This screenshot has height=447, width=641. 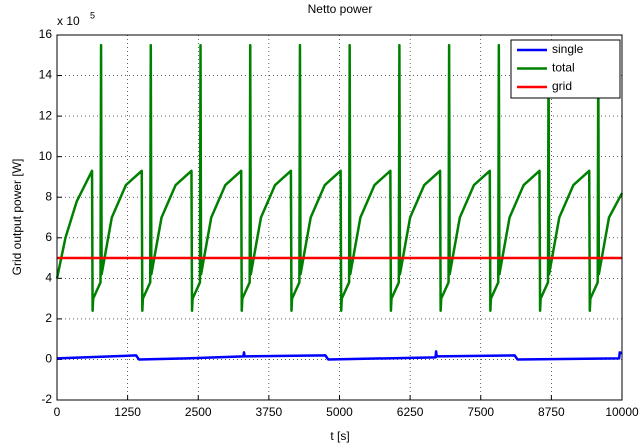 What do you see at coordinates (46, 75) in the screenshot?
I see `y-tick-label: 14` at bounding box center [46, 75].